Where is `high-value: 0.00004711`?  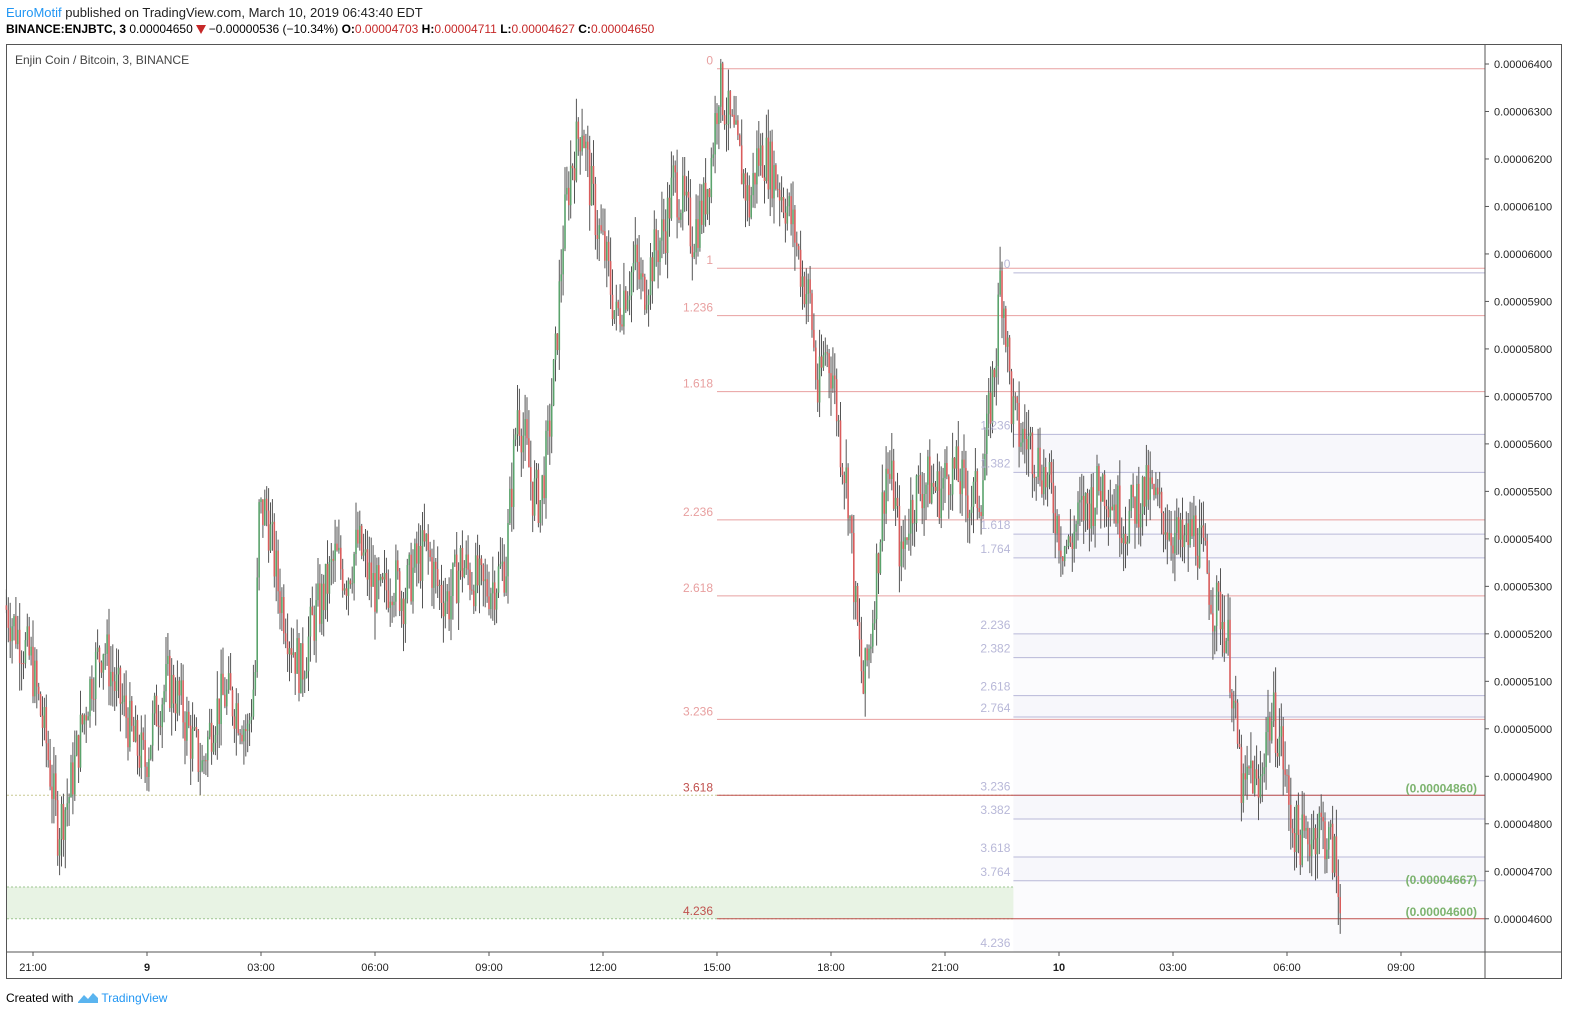 high-value: 0.00004711 is located at coordinates (465, 29).